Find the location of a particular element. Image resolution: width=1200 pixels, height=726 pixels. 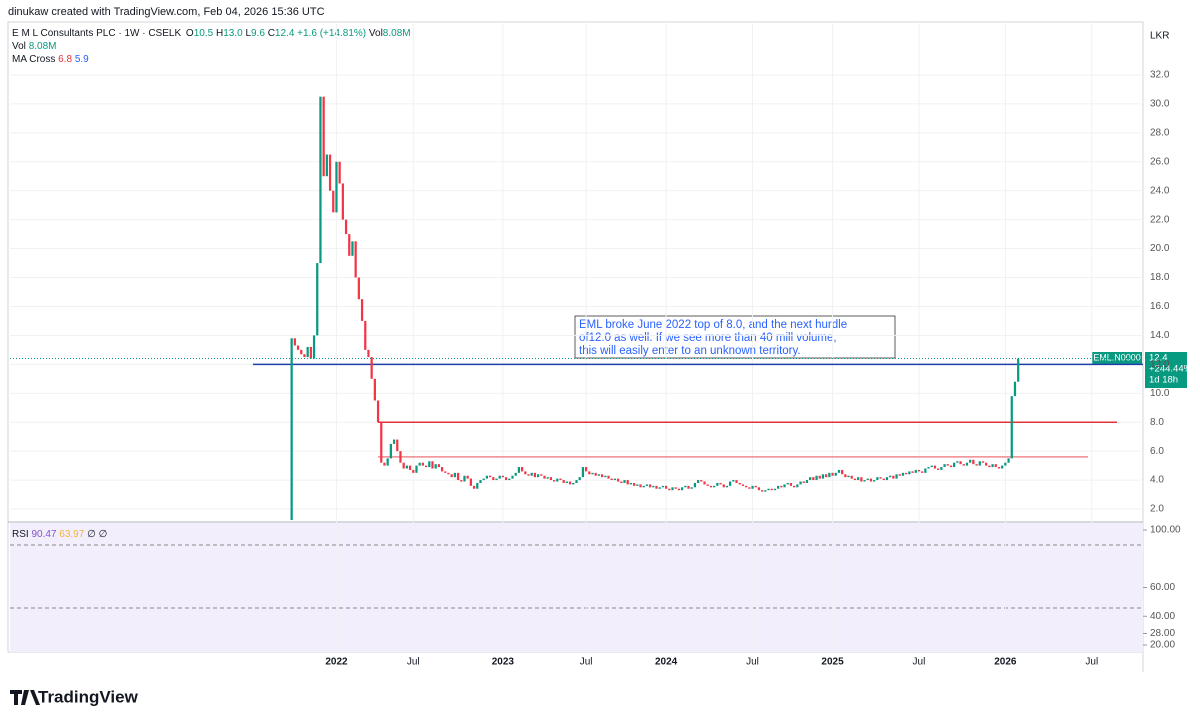

rsi-tick-label: 40.00 is located at coordinates (1162, 616).